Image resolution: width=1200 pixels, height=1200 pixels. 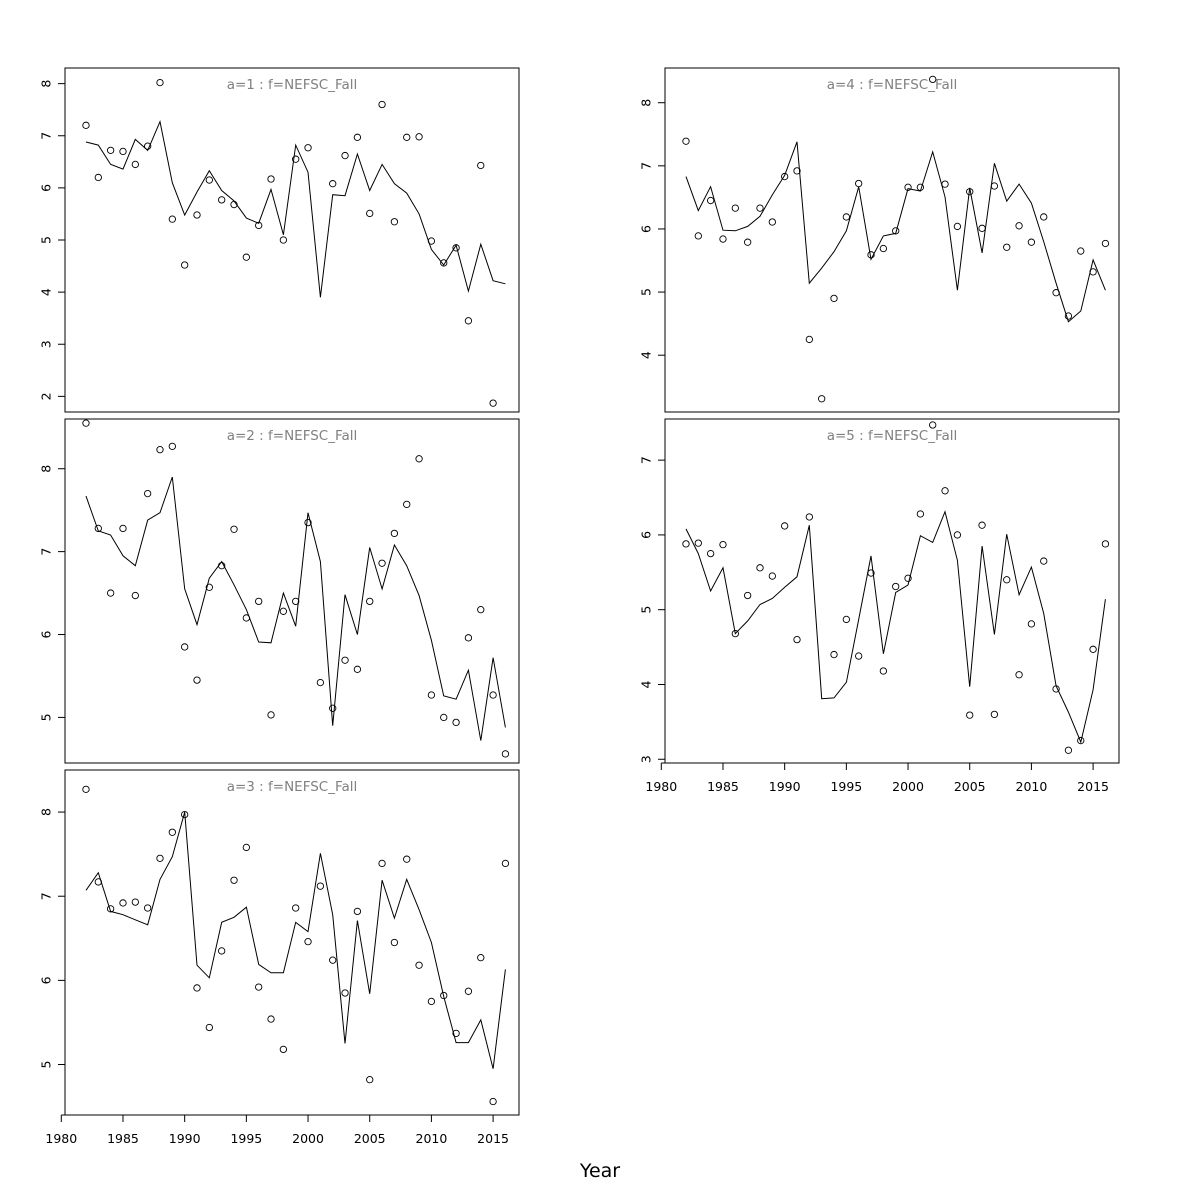 I want to click on y-tick-label: 8, so click(x=646, y=103).